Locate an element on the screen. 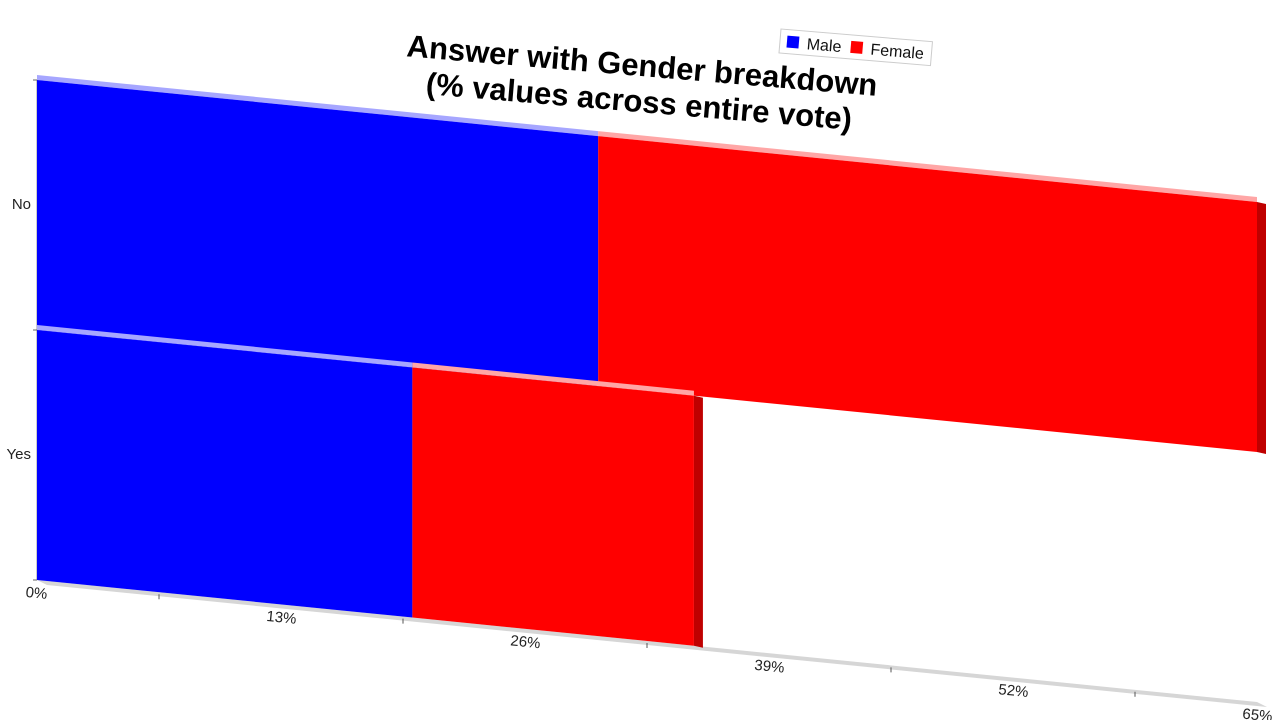 This screenshot has width=1280, height=720. bar-top-no-female is located at coordinates (927, 166).